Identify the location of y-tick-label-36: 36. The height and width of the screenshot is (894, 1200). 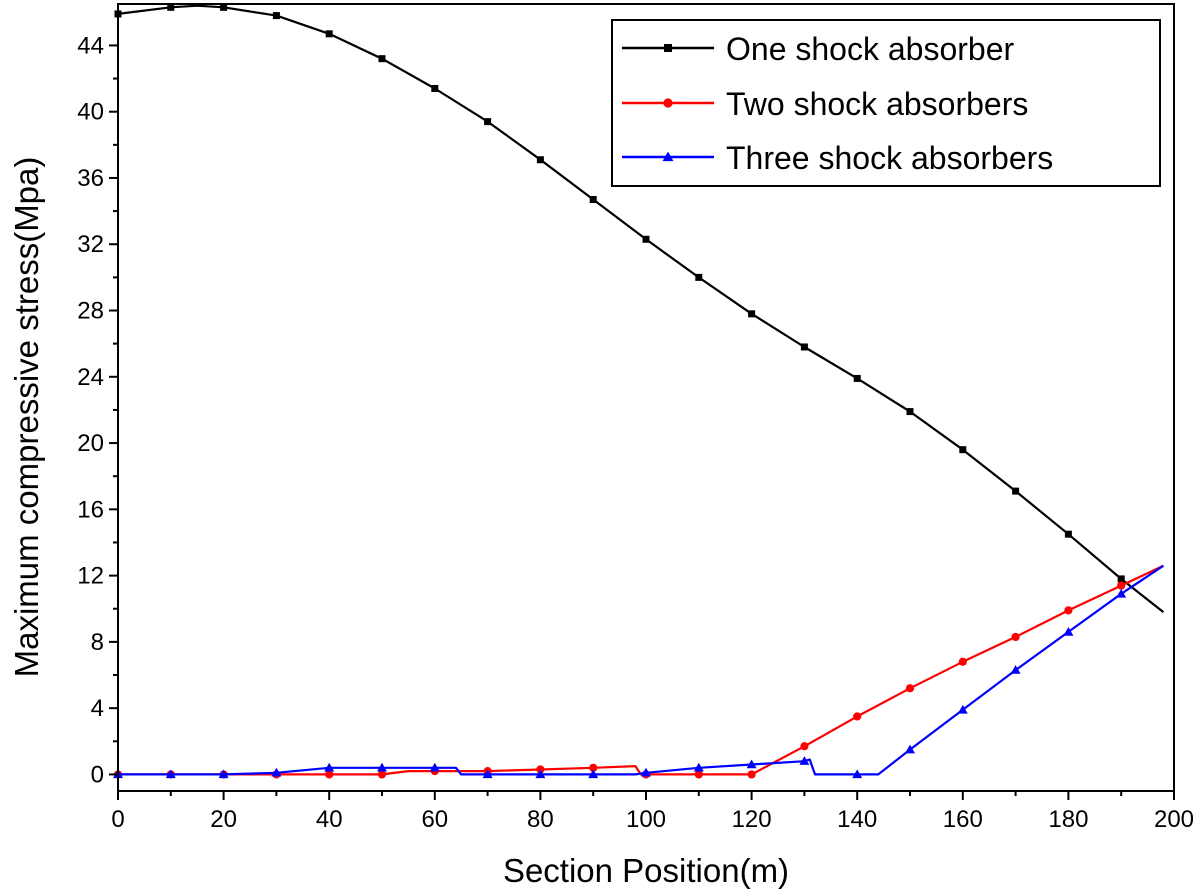
(90, 178).